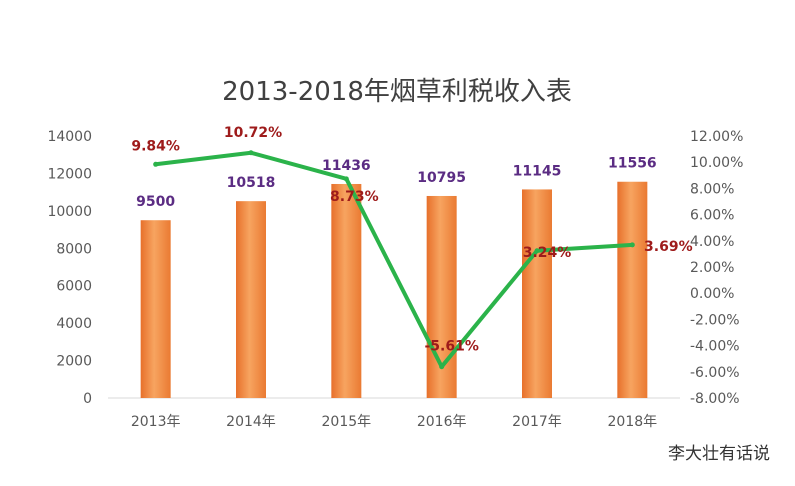 The height and width of the screenshot is (486, 795). What do you see at coordinates (712, 189) in the screenshot?
I see `right-axis-tick-label: 8.00%` at bounding box center [712, 189].